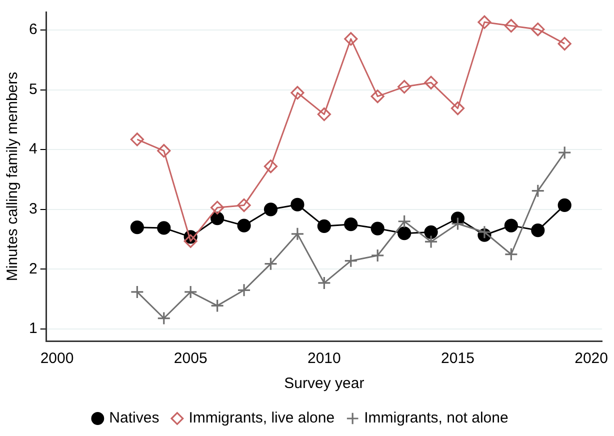  What do you see at coordinates (33, 89) in the screenshot?
I see `y-tick-label: 5` at bounding box center [33, 89].